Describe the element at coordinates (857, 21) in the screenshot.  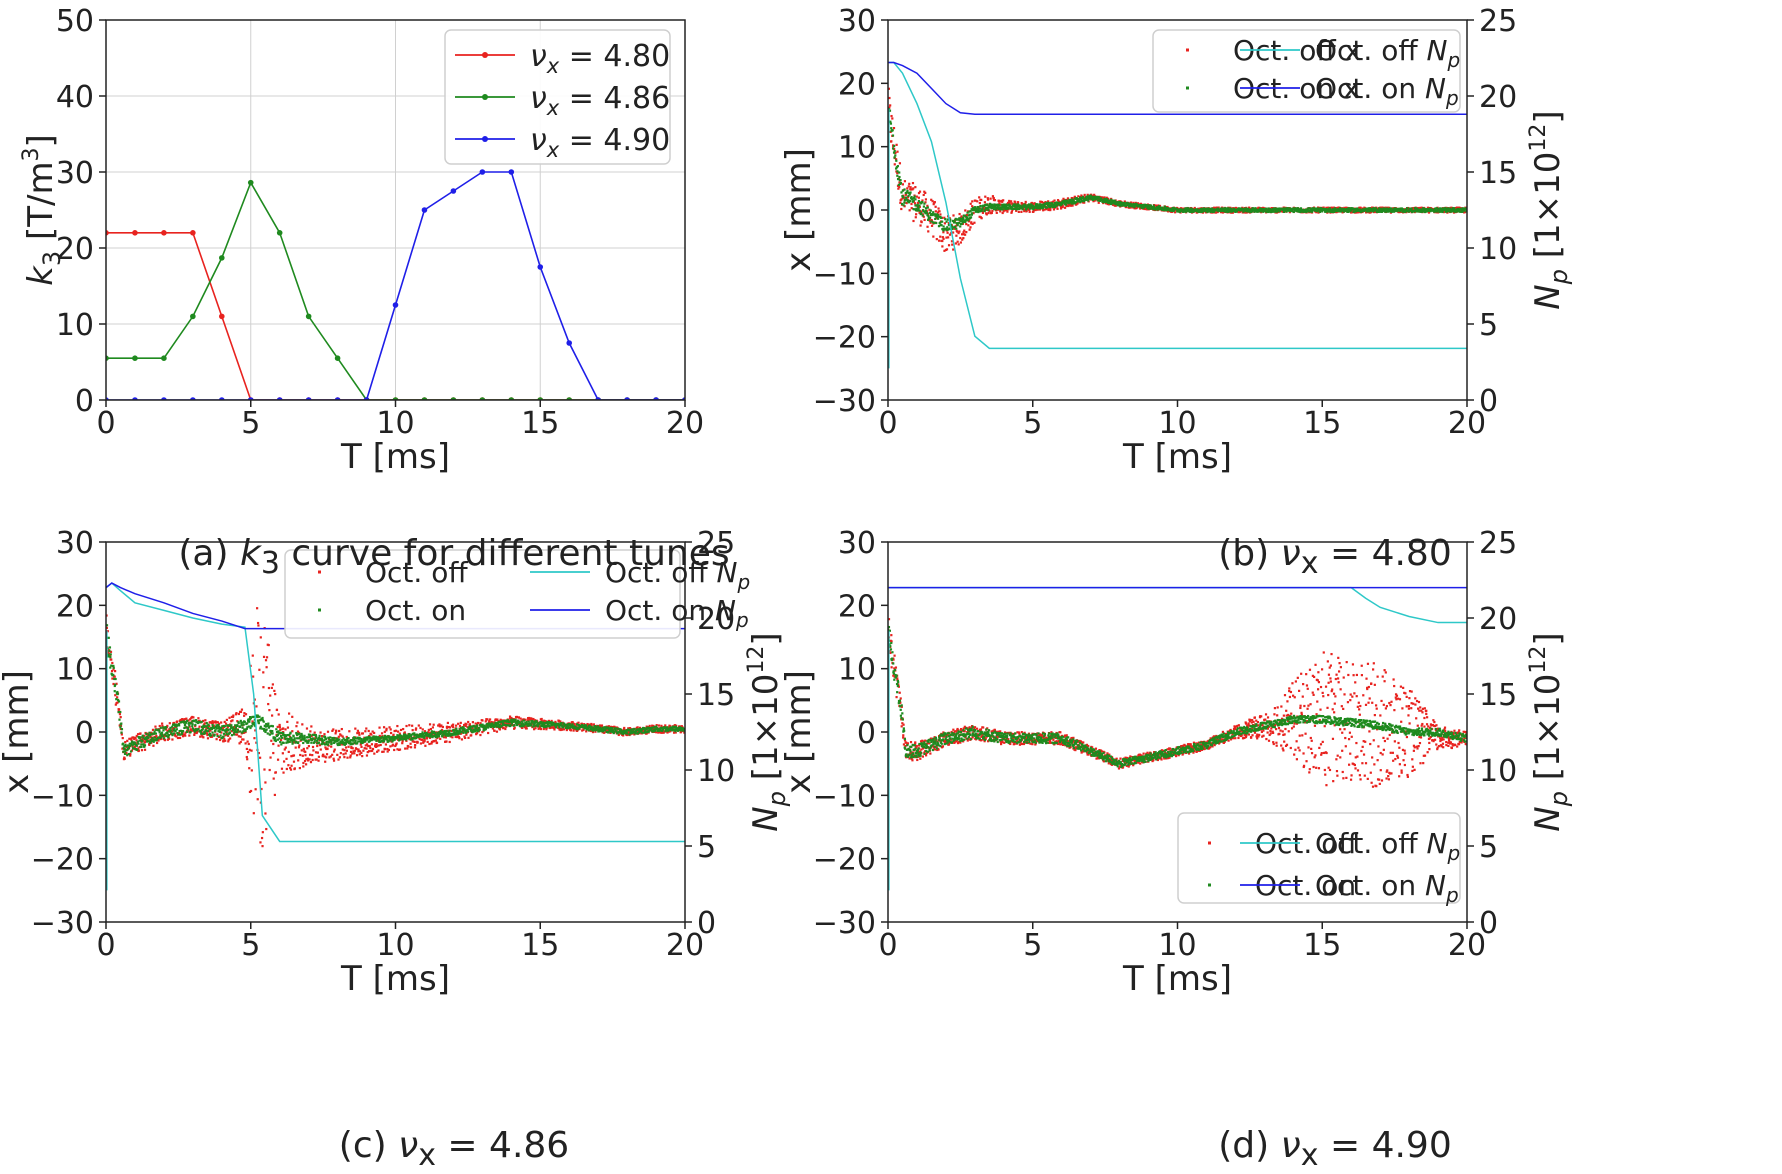
I see `y-tick-label: 30` at that location.